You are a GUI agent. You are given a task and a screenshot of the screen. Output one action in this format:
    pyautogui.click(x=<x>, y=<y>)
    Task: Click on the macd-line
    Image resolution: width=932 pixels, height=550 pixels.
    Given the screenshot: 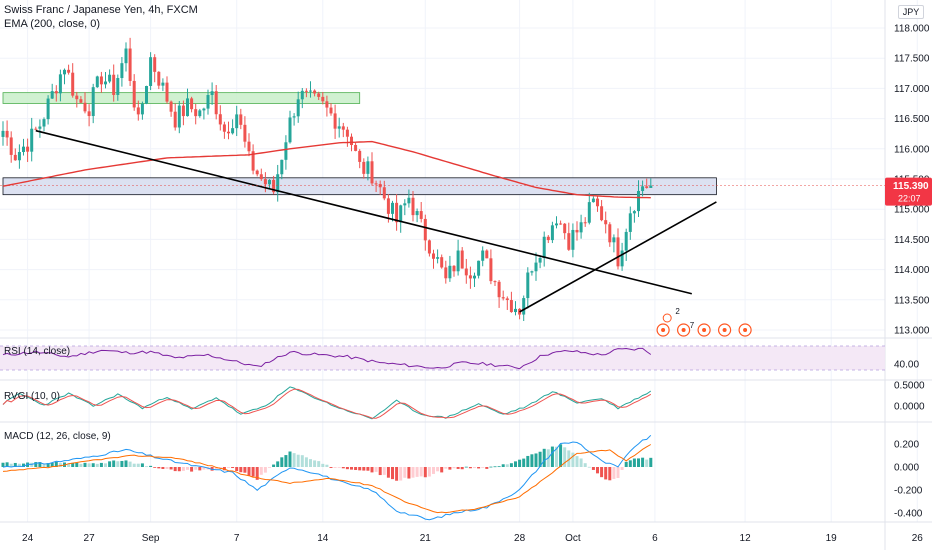 What is the action you would take?
    pyautogui.click(x=327, y=477)
    